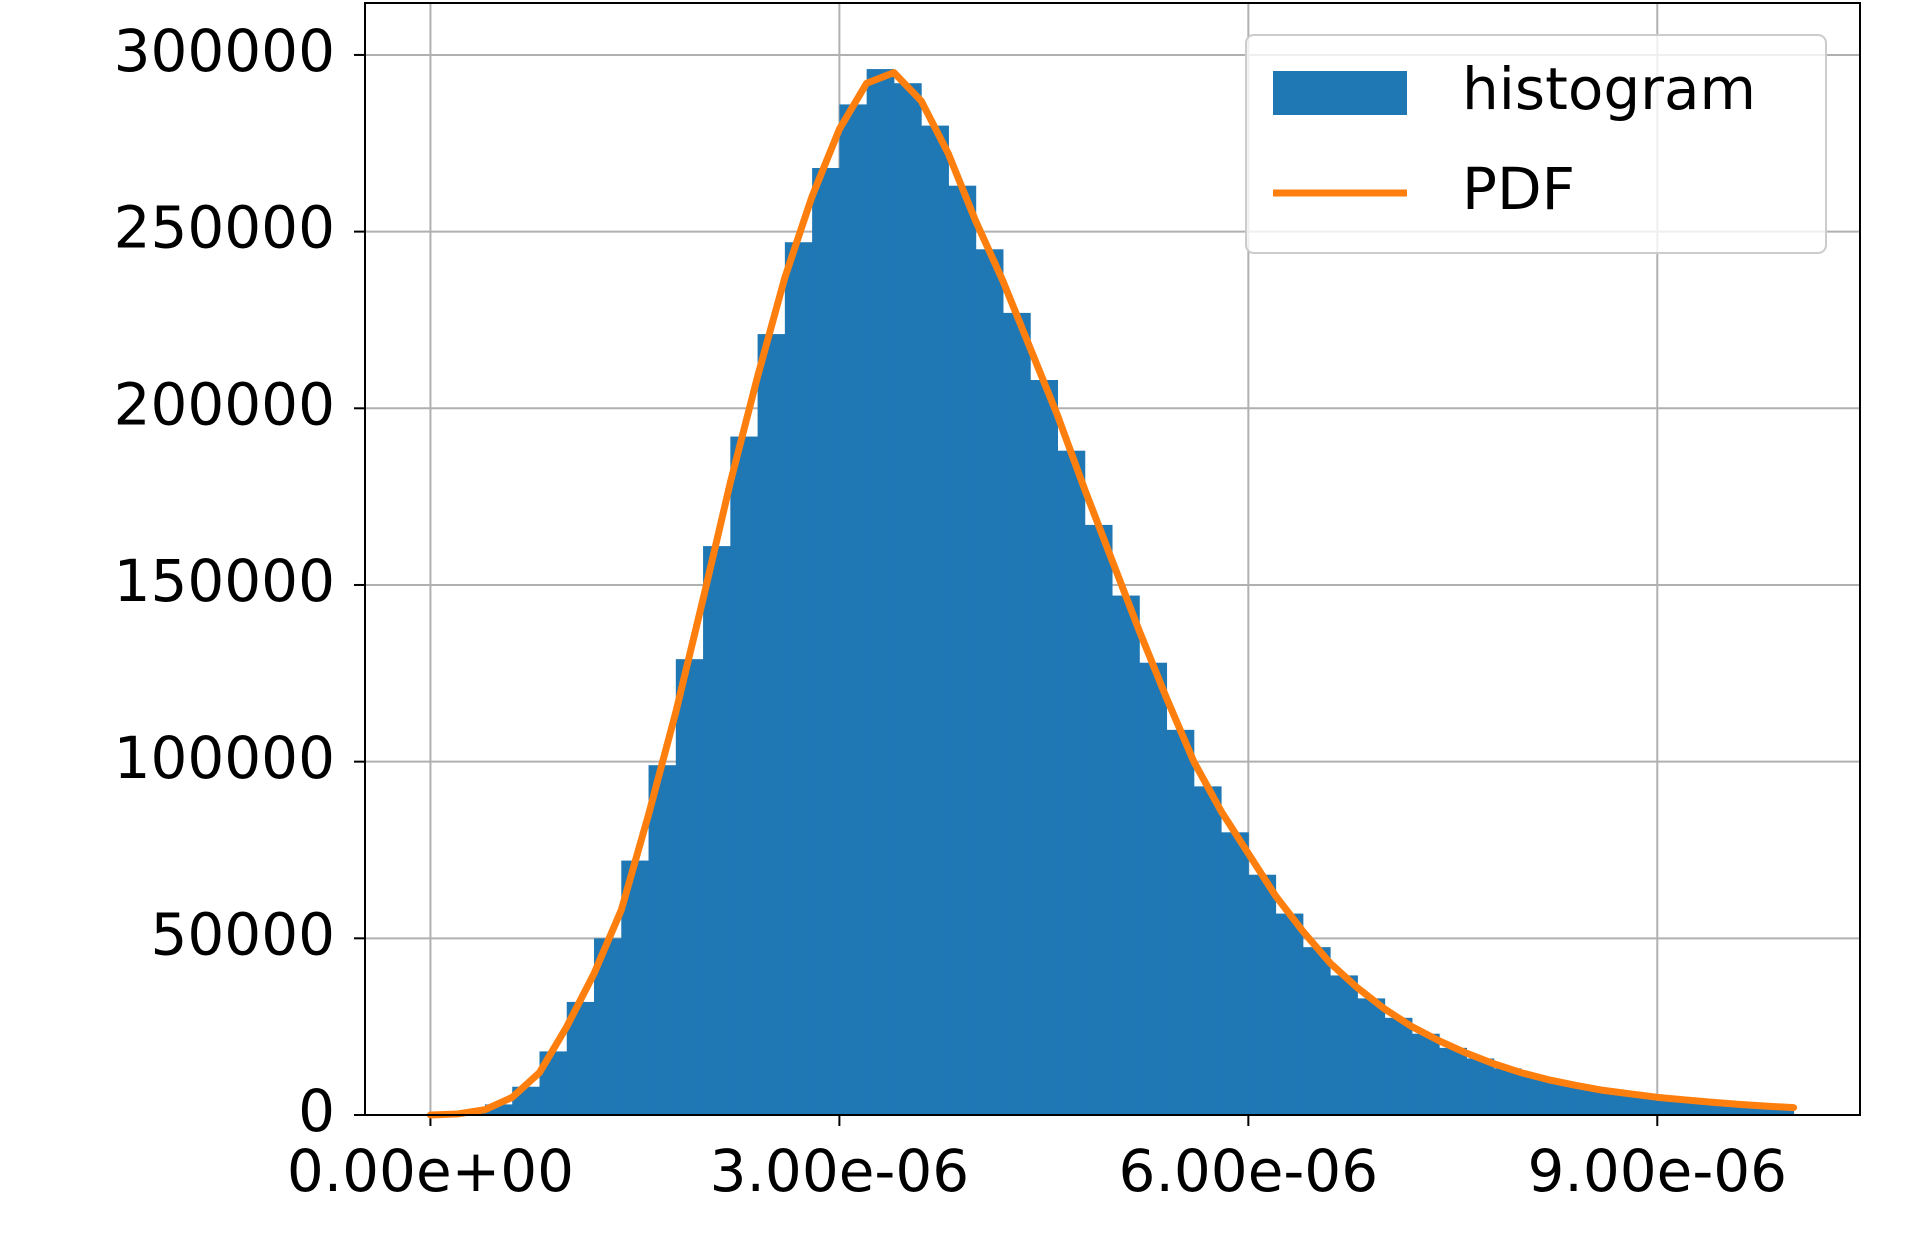  What do you see at coordinates (1249, 1171) in the screenshot?
I see `x-tick-label: 6.00e-06` at bounding box center [1249, 1171].